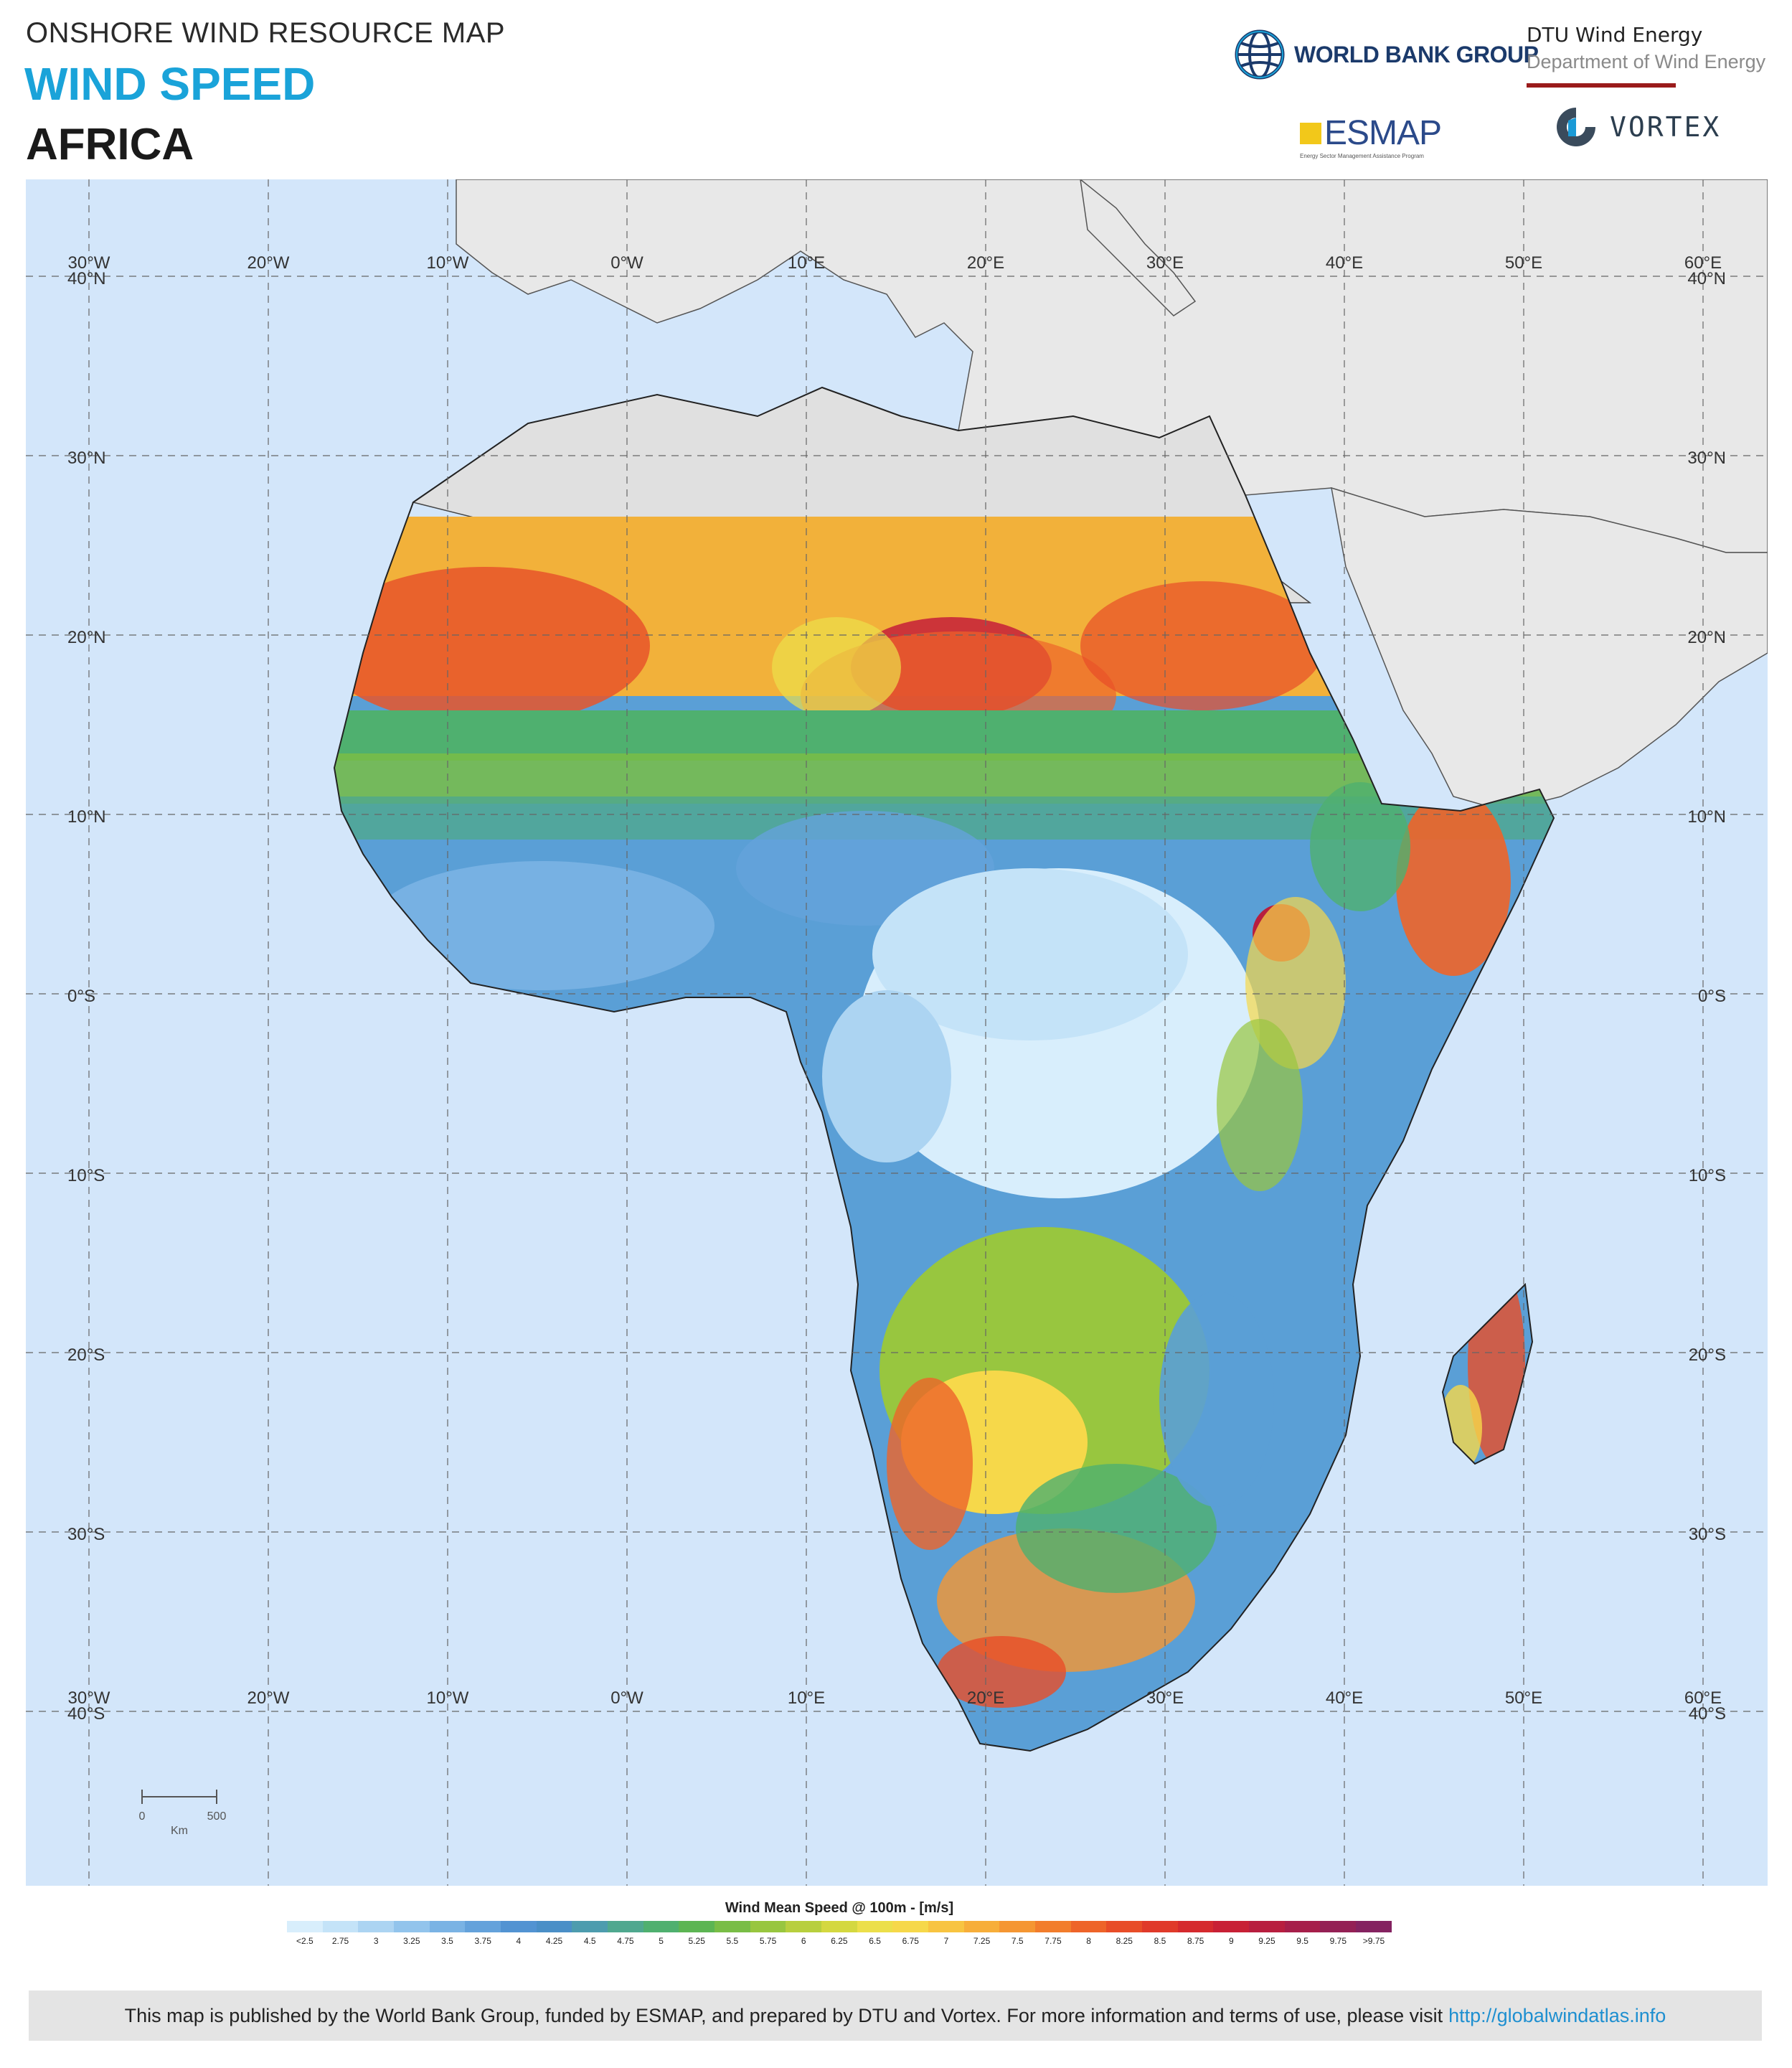 The width and height of the screenshot is (1792, 2068). Describe the element at coordinates (86, 278) in the screenshot. I see `latitude-label: 40°N` at that location.